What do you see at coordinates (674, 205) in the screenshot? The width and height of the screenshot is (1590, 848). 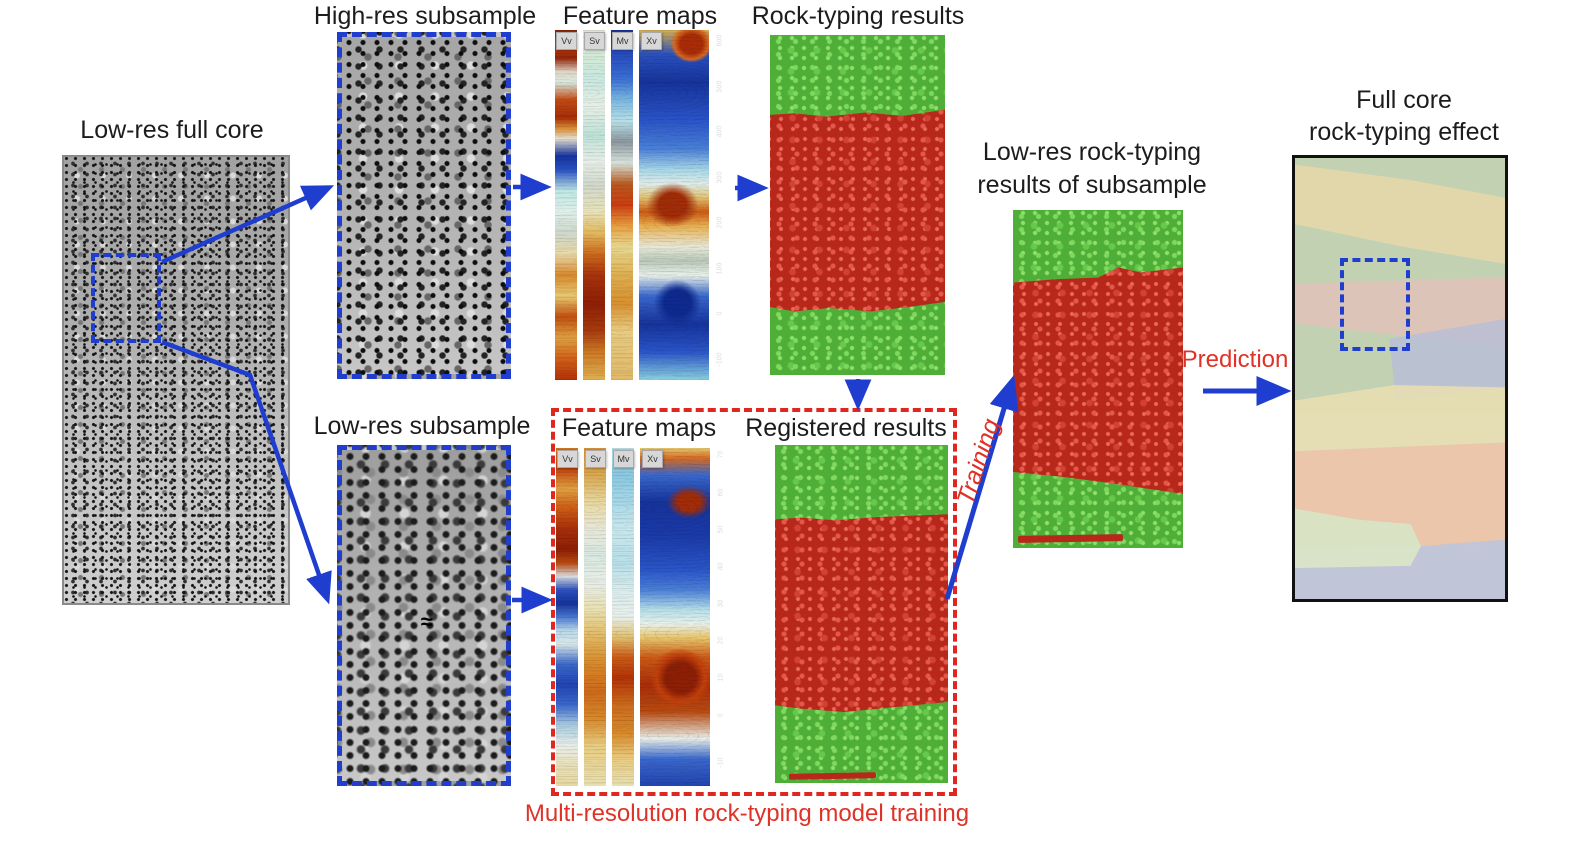 I see `feature-map-xv-top` at bounding box center [674, 205].